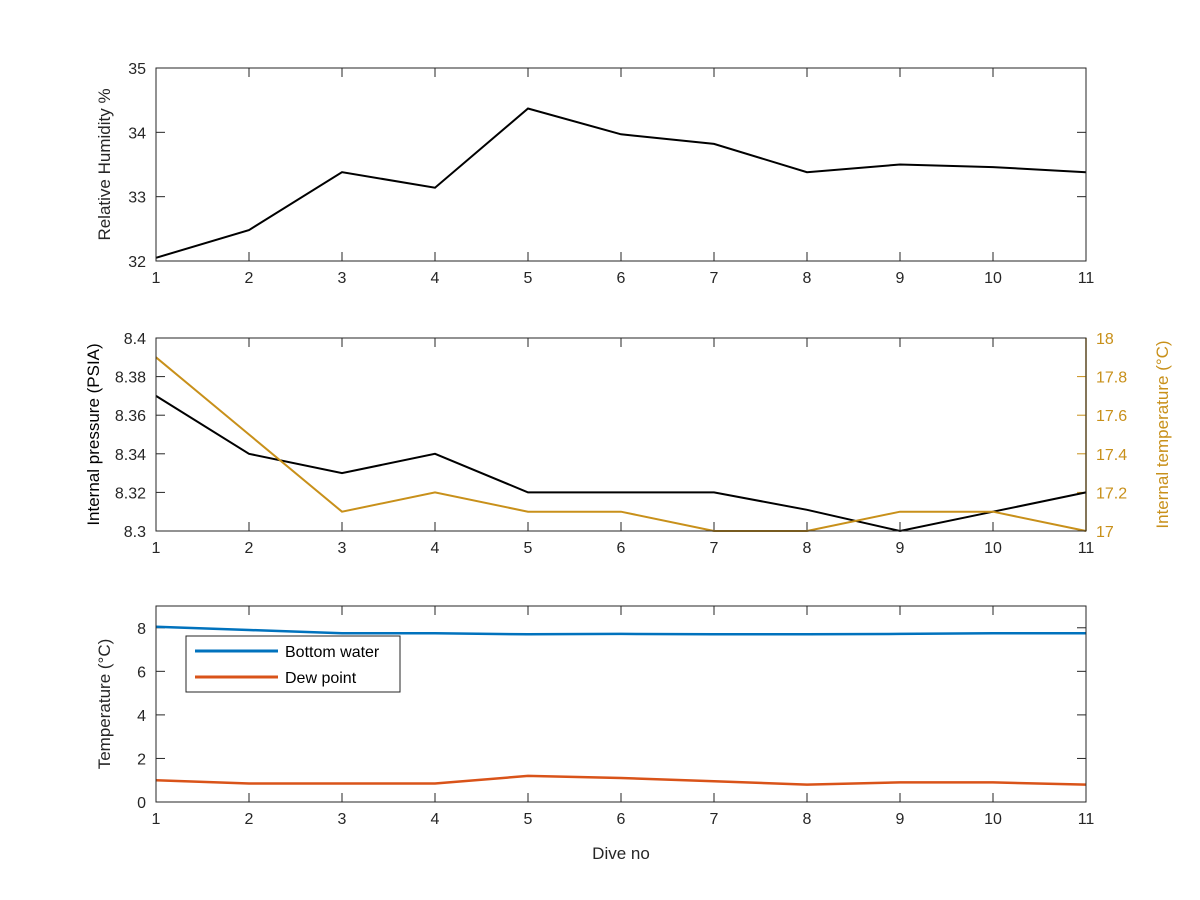 Image resolution: width=1200 pixels, height=900 pixels. What do you see at coordinates (104, 164) in the screenshot?
I see `humidity-y-axis-label: Relative Humidity %` at bounding box center [104, 164].